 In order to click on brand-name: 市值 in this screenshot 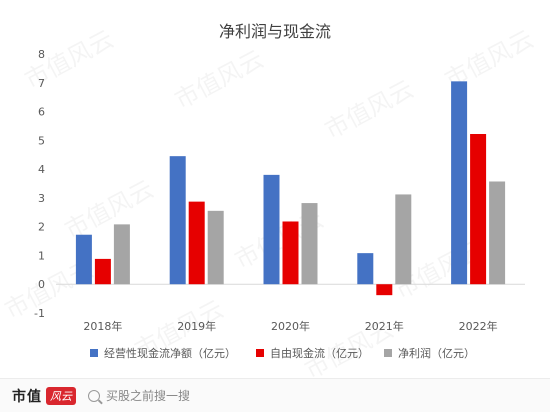, I will do `click(27, 396)`.